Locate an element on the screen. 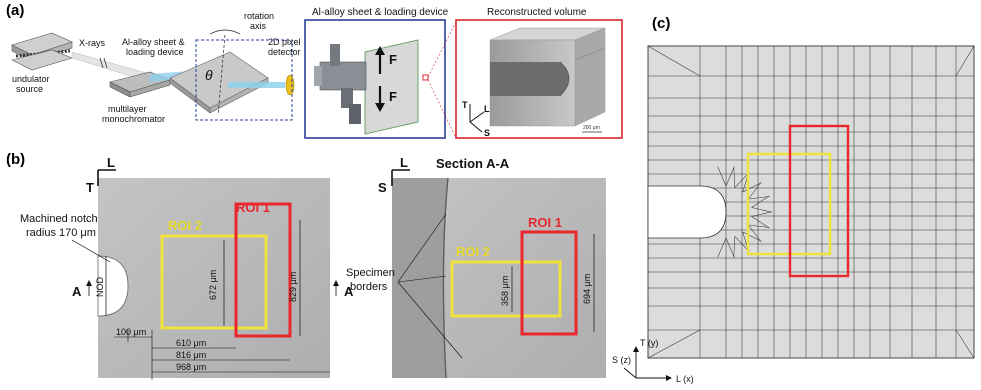  detector-label: 2D pixel detector is located at coordinates (284, 47).